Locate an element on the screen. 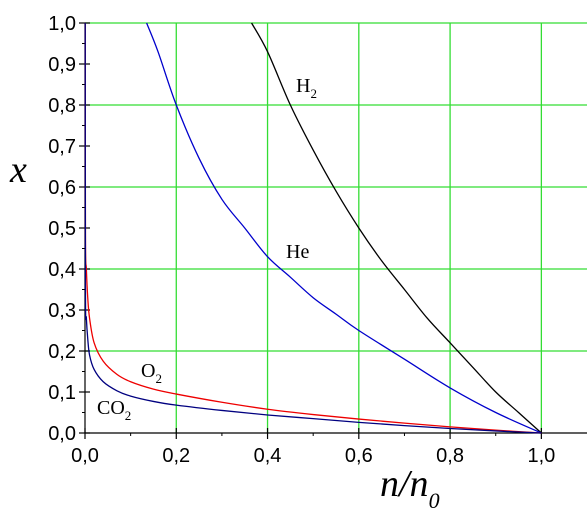 The width and height of the screenshot is (587, 509). y-tick-label: 0,1 is located at coordinates (62, 393).